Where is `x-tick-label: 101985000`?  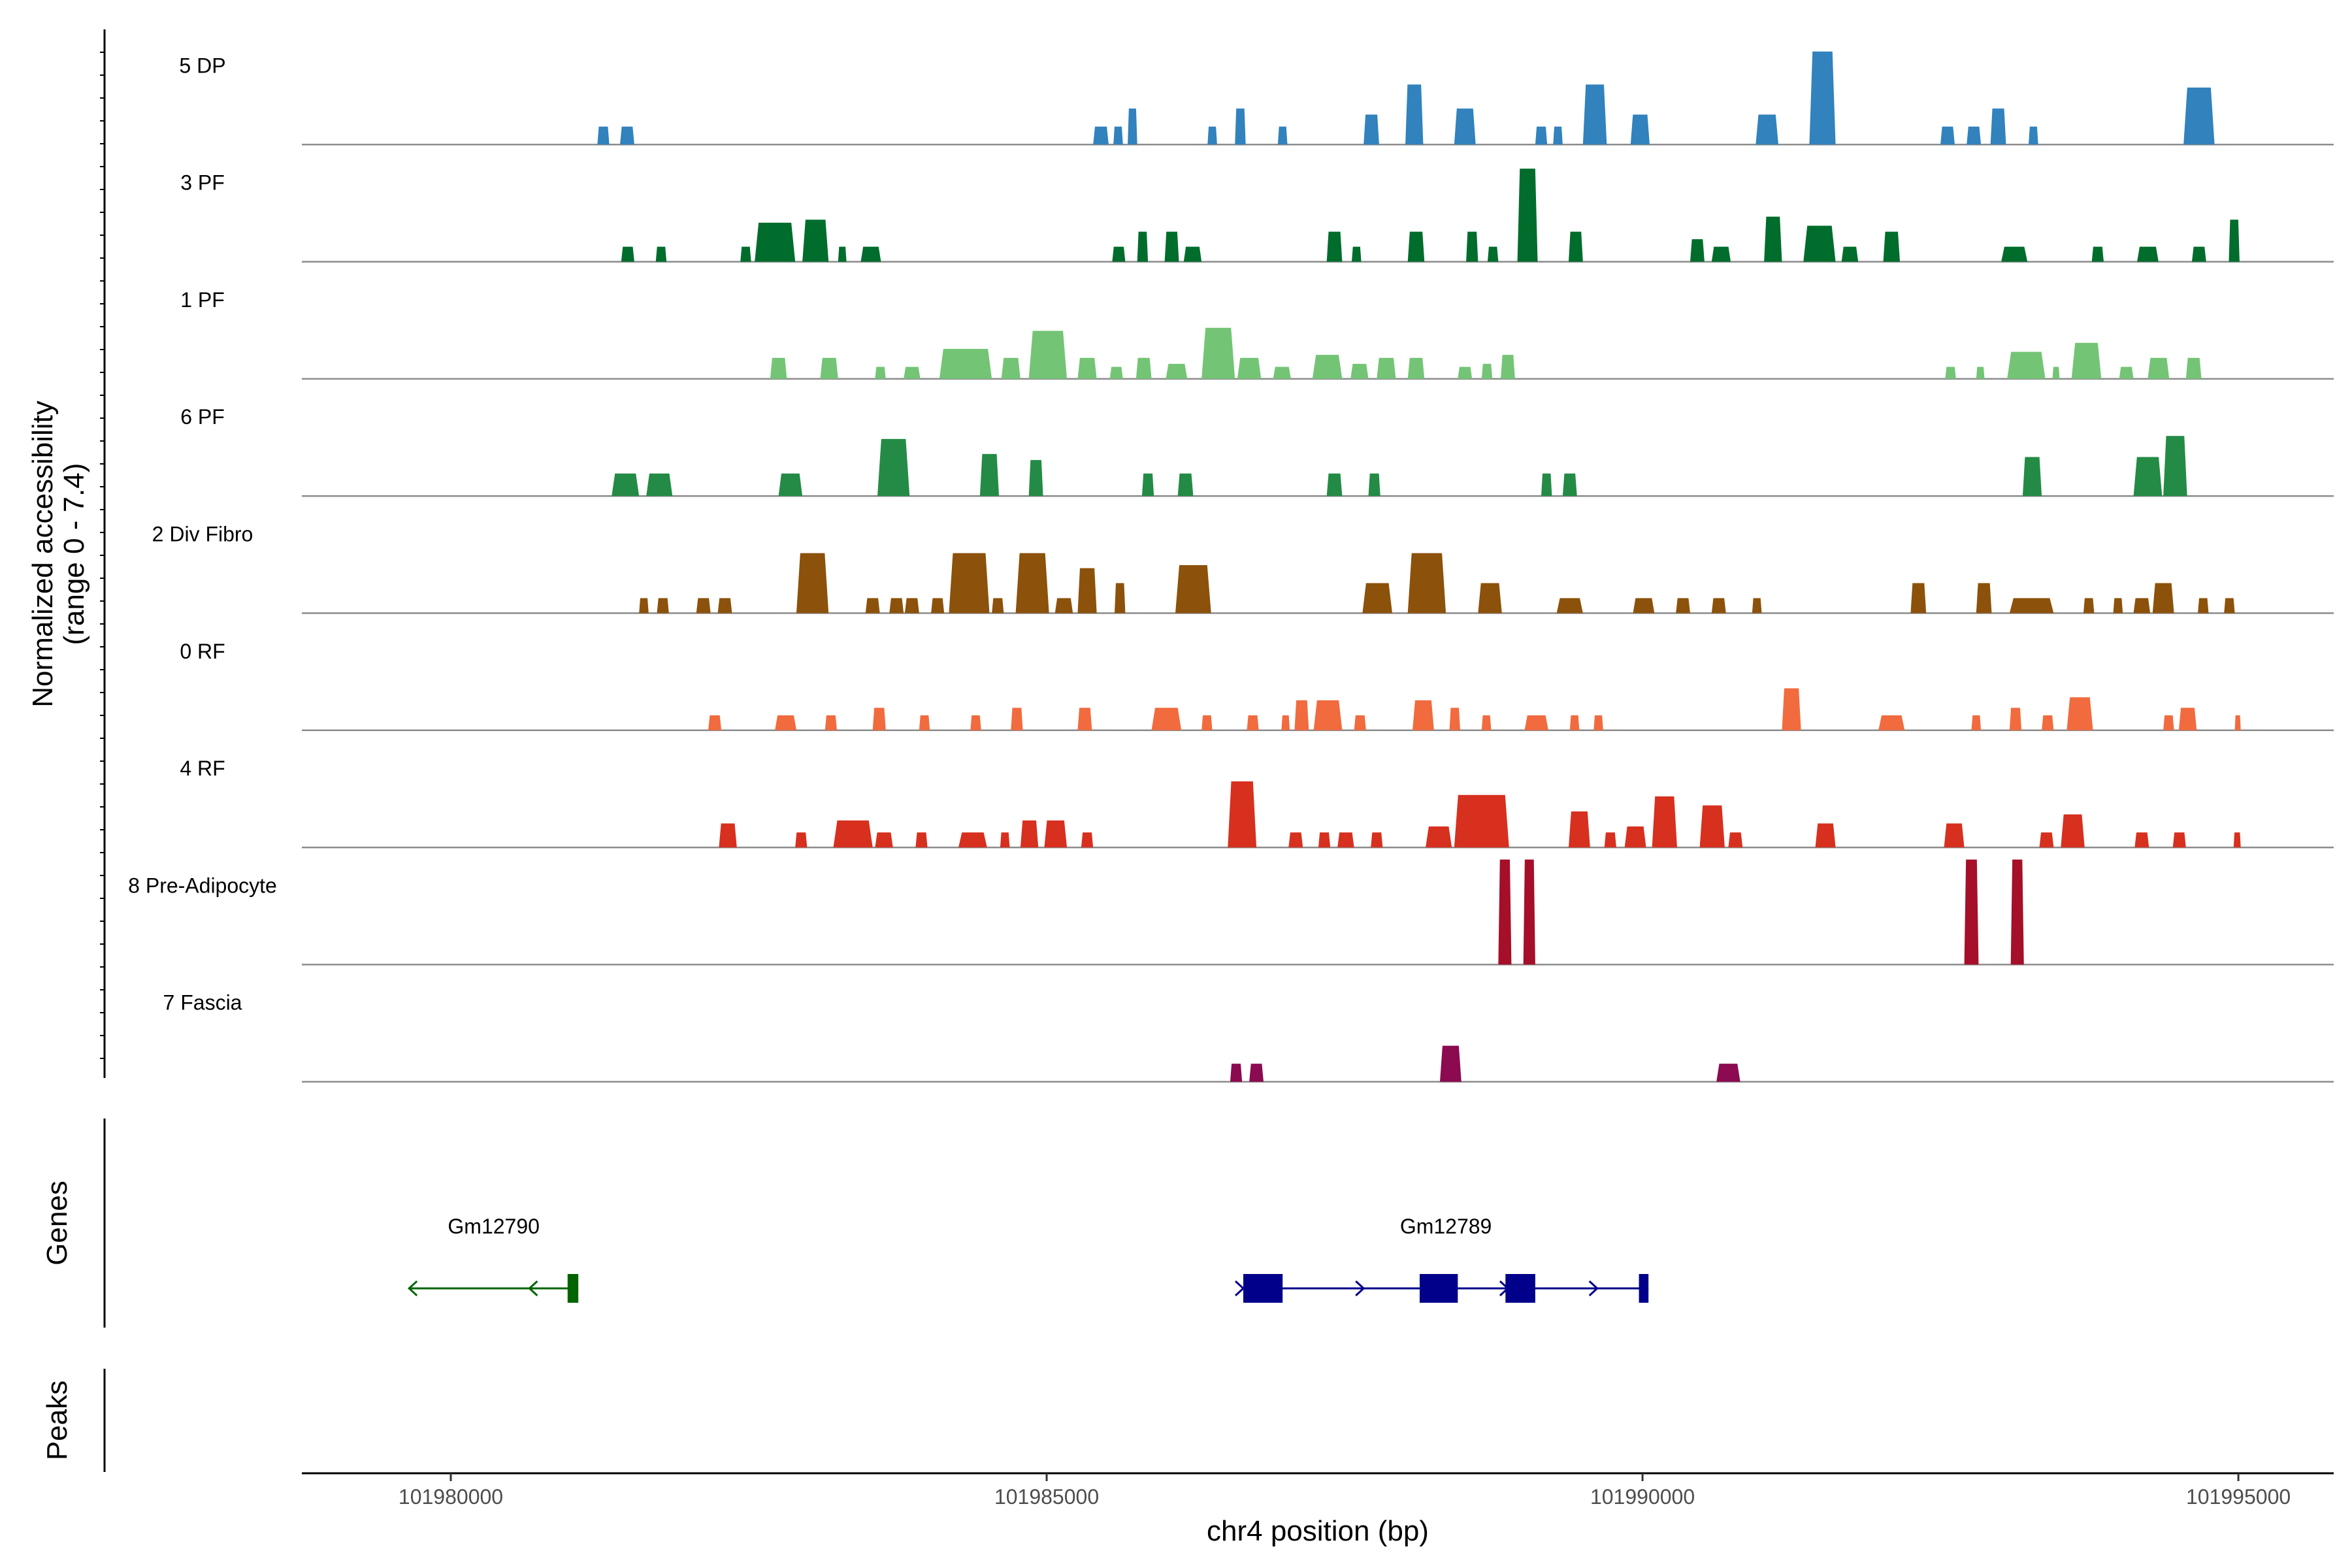 x-tick-label: 101985000 is located at coordinates (1046, 1497).